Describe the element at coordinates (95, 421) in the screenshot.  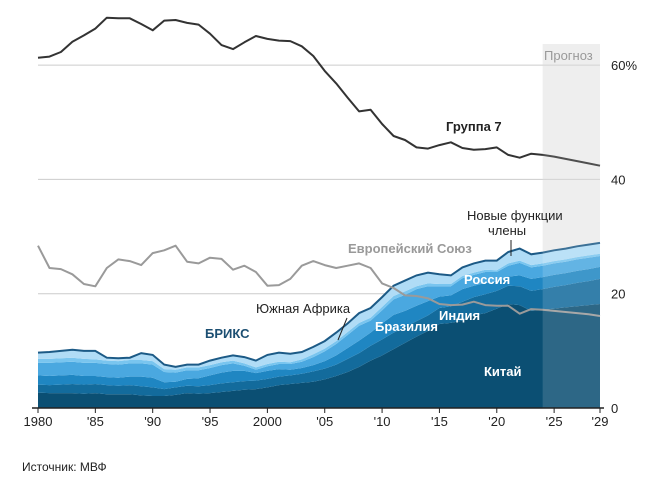
I see `x-tick-label-1985: '85` at that location.